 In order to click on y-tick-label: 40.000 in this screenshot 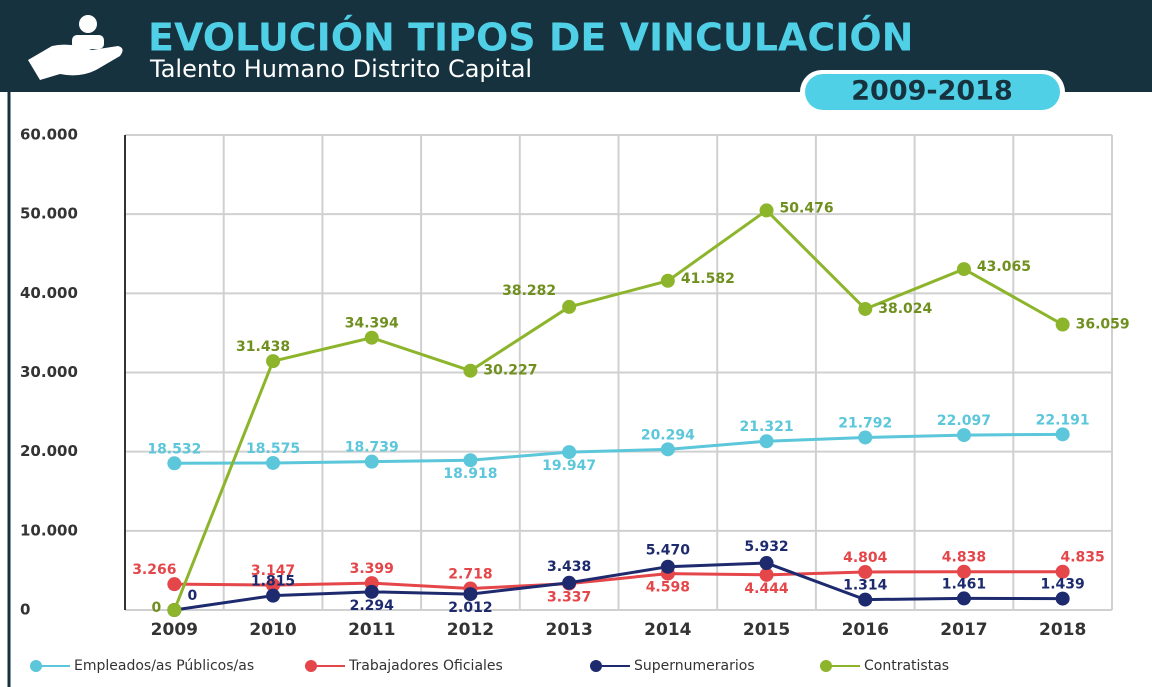, I will do `click(49, 293)`.